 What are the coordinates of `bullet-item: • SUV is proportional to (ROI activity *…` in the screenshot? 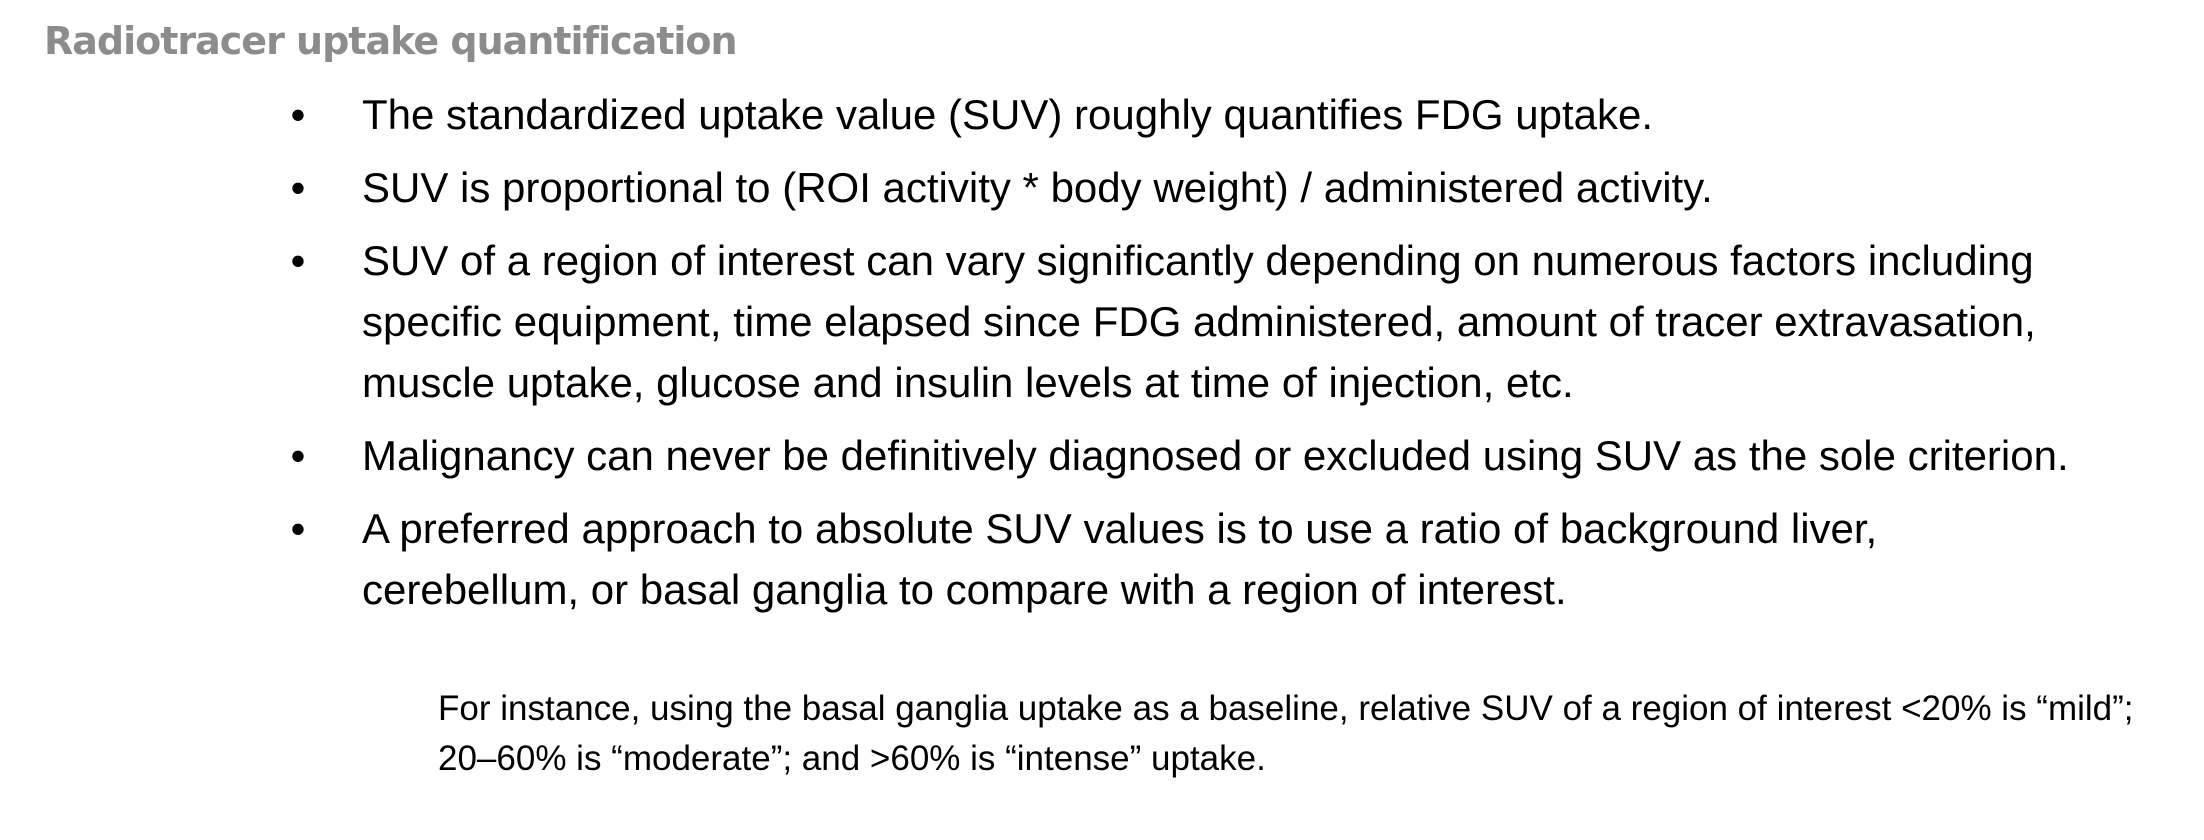 It's located at (1102, 187).